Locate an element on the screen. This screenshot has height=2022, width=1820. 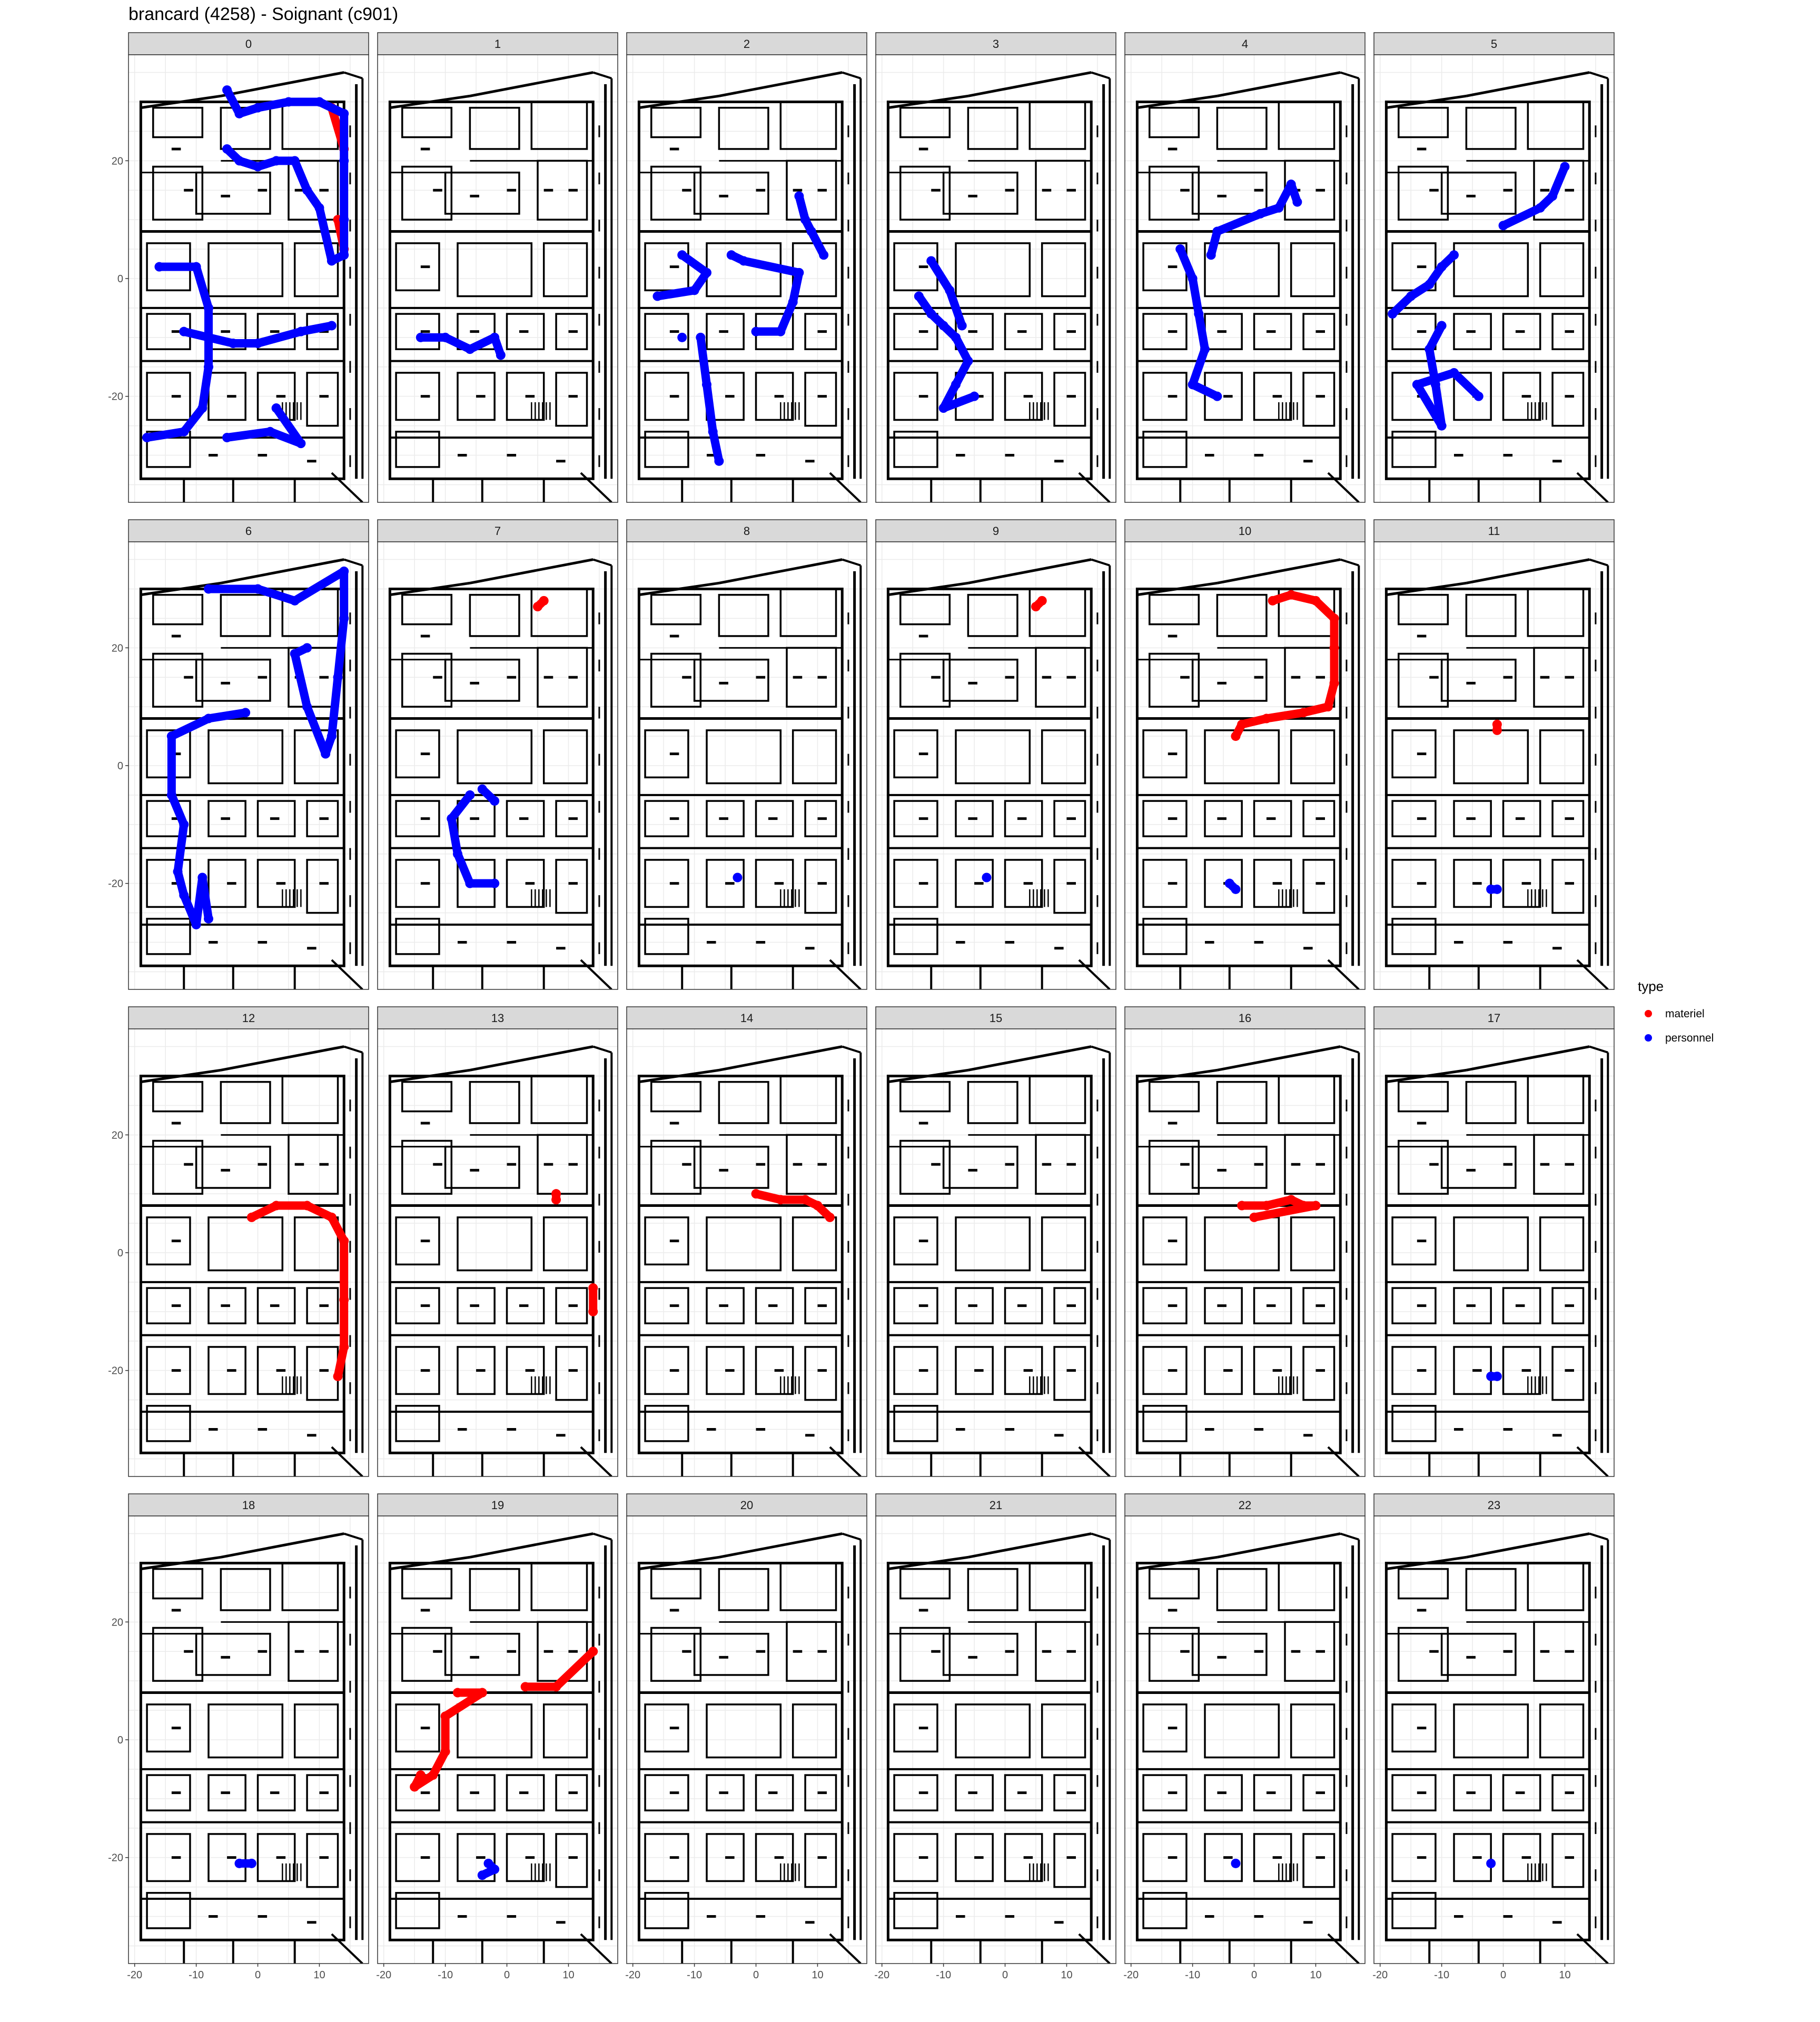
facet-panel-1: 1 is located at coordinates (497, 267).